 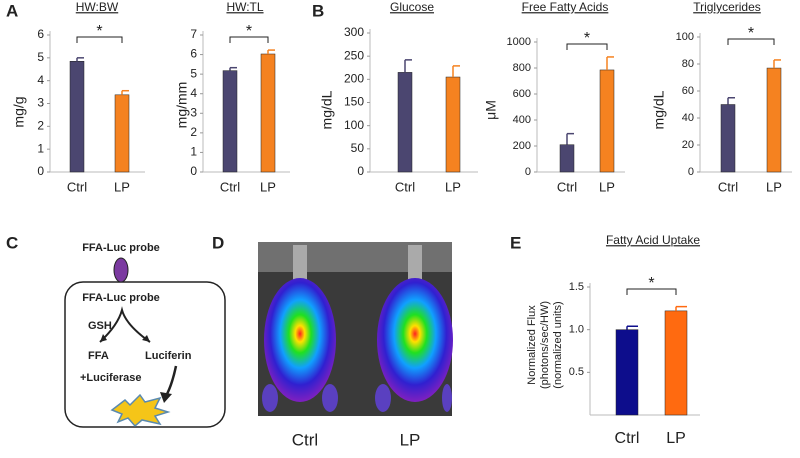 I want to click on reaction-arrow, so click(x=125, y=324).